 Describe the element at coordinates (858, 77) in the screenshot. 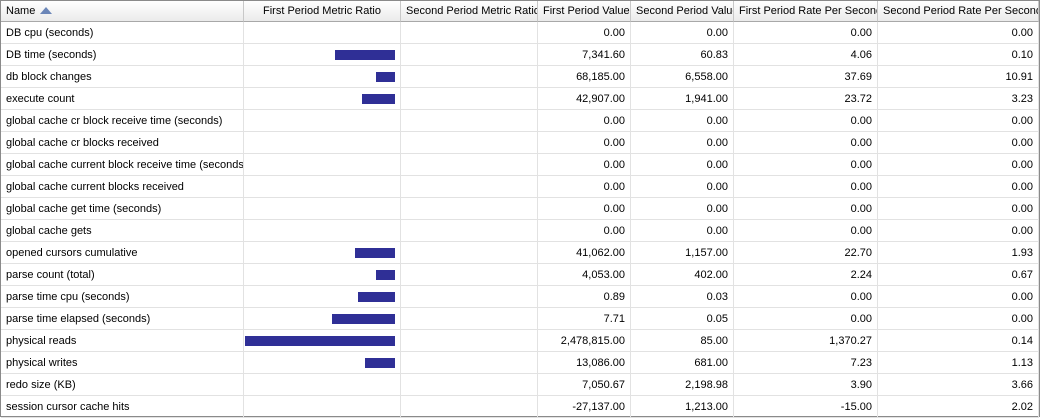

I see `value-cell-text: 37.69` at that location.